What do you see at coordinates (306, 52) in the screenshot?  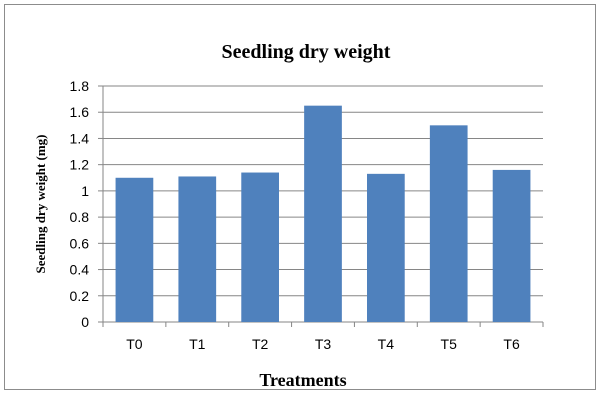 I see `chart-title: Seedling dry weight` at bounding box center [306, 52].